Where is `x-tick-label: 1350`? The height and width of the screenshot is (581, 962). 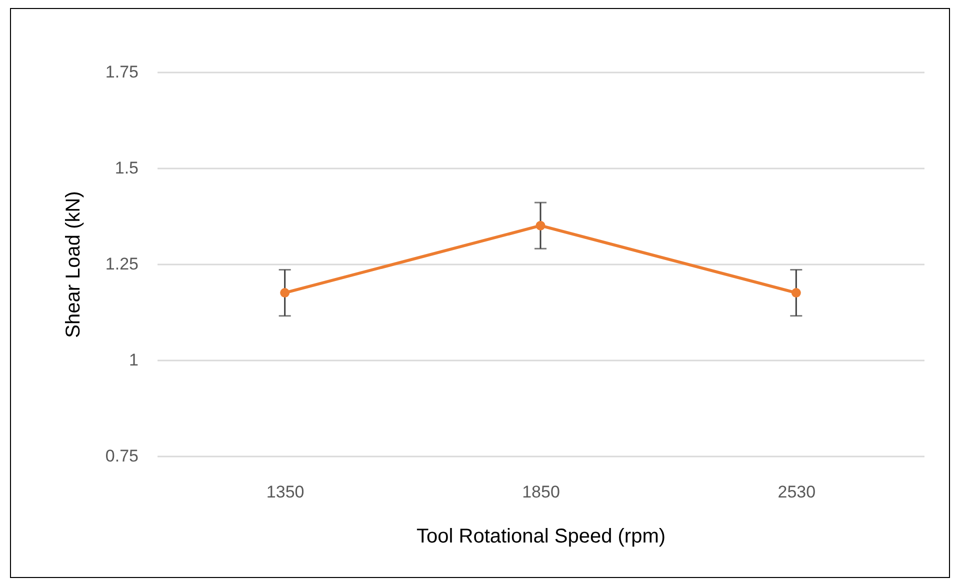 x-tick-label: 1350 is located at coordinates (285, 492).